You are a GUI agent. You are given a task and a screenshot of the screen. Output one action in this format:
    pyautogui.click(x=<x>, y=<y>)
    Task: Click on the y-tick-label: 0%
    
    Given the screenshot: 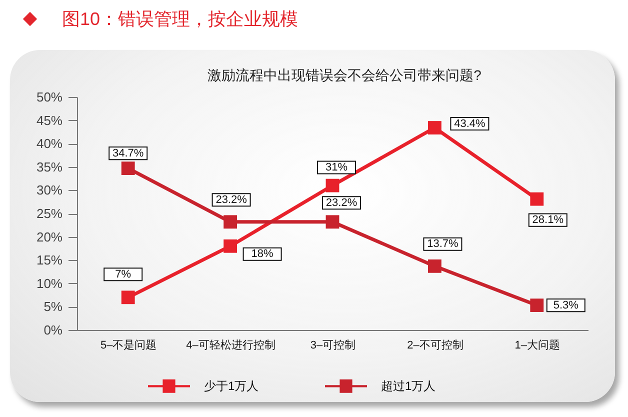 What is the action you would take?
    pyautogui.click(x=53, y=330)
    